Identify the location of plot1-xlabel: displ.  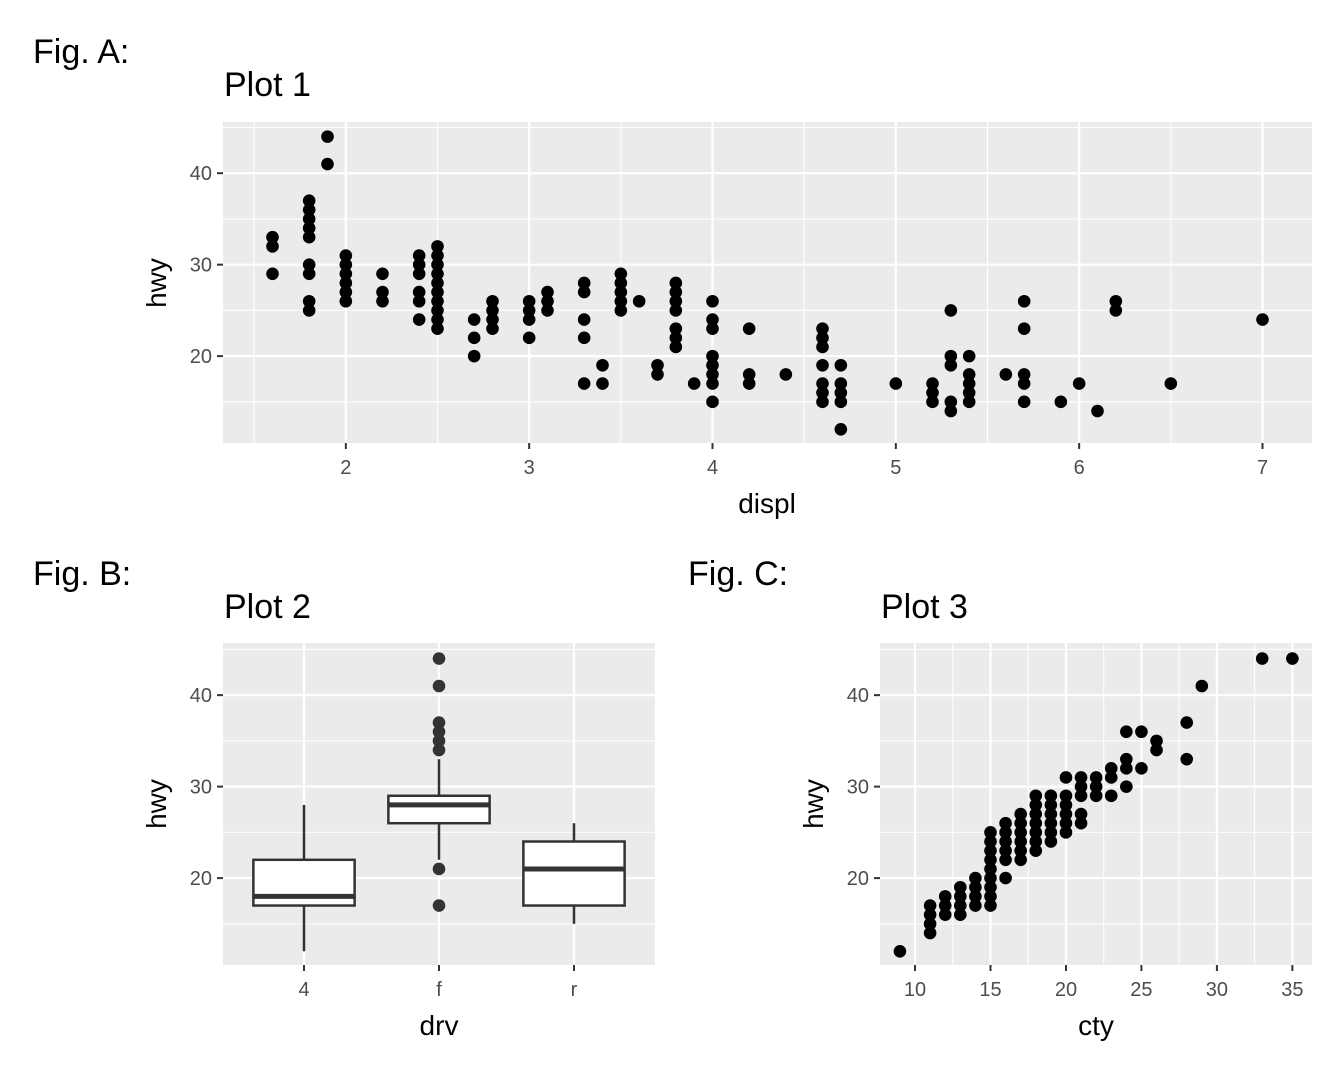
(767, 503).